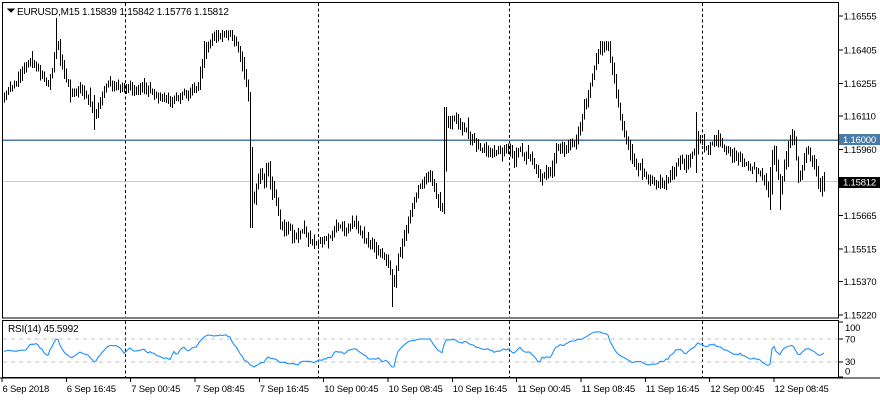  Describe the element at coordinates (737, 389) in the screenshot. I see `svg-text: 12 Sep 00:45` at that location.